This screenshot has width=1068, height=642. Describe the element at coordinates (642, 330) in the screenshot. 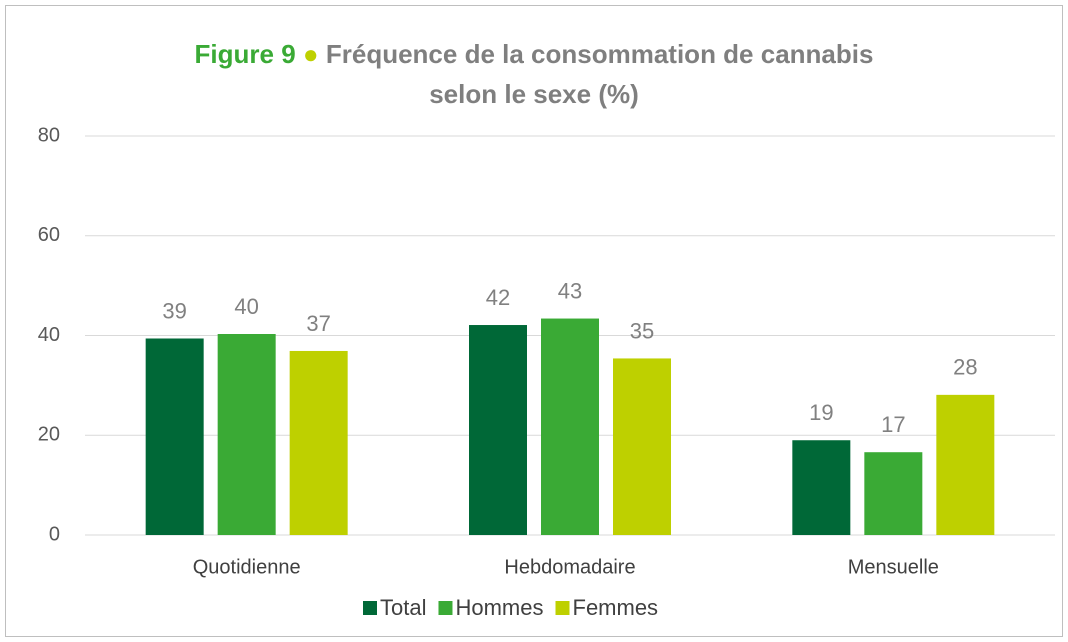

I see `data-label: 35` at that location.